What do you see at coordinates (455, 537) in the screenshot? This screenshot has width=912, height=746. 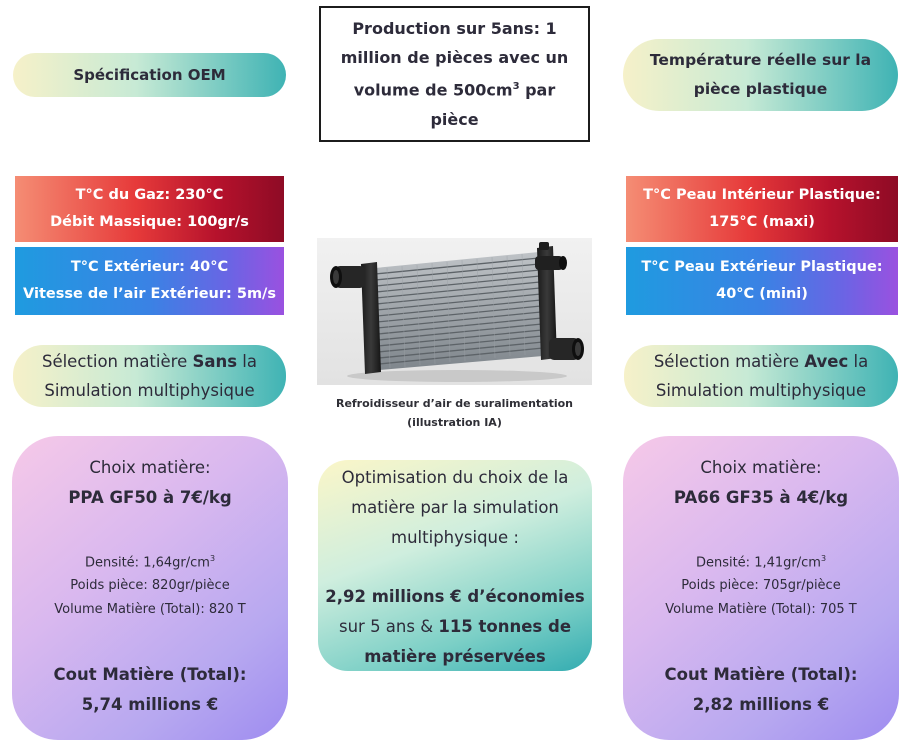 I see `optimisation-line-3: multiphysique :` at bounding box center [455, 537].